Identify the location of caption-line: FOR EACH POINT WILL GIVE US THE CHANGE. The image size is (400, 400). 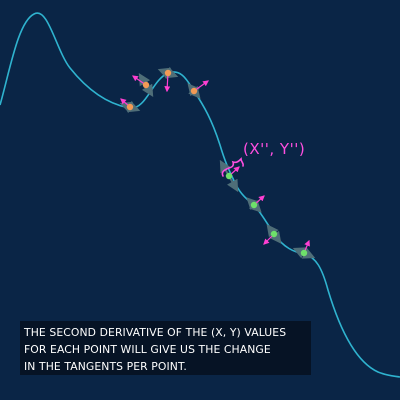
(147, 349).